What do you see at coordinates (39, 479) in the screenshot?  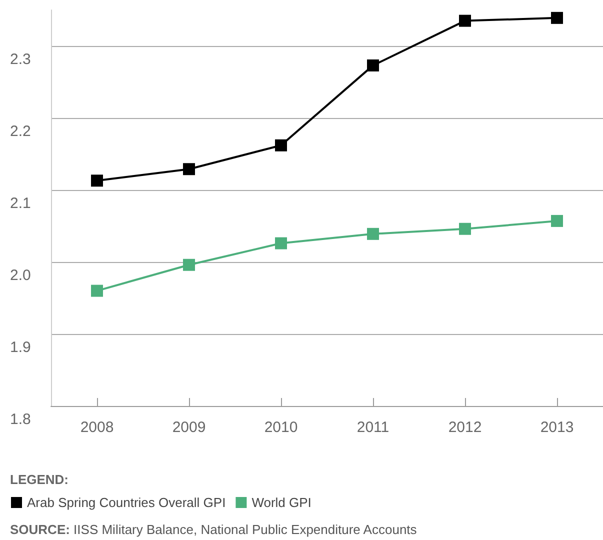 I see `legend-title: LEGEND:` at bounding box center [39, 479].